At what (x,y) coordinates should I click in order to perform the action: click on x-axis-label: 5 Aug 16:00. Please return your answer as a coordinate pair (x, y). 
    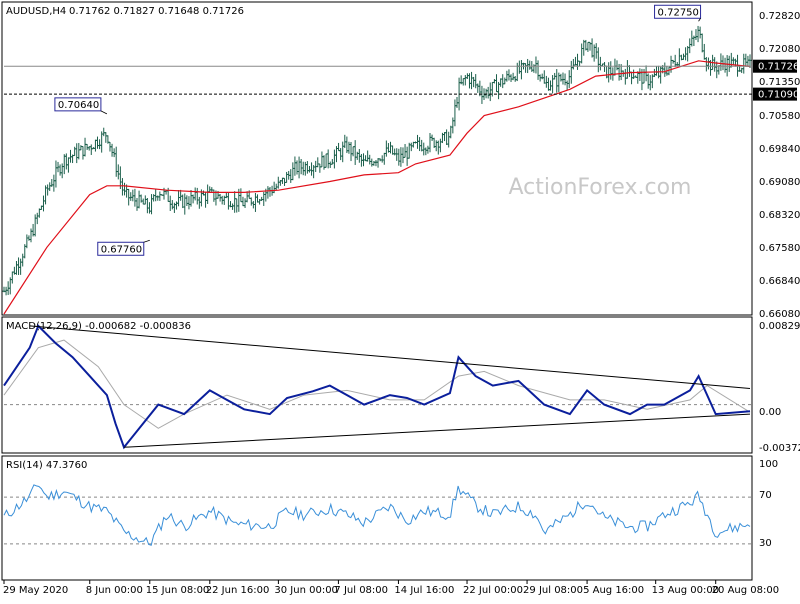
    Looking at the image, I should click on (613, 590).